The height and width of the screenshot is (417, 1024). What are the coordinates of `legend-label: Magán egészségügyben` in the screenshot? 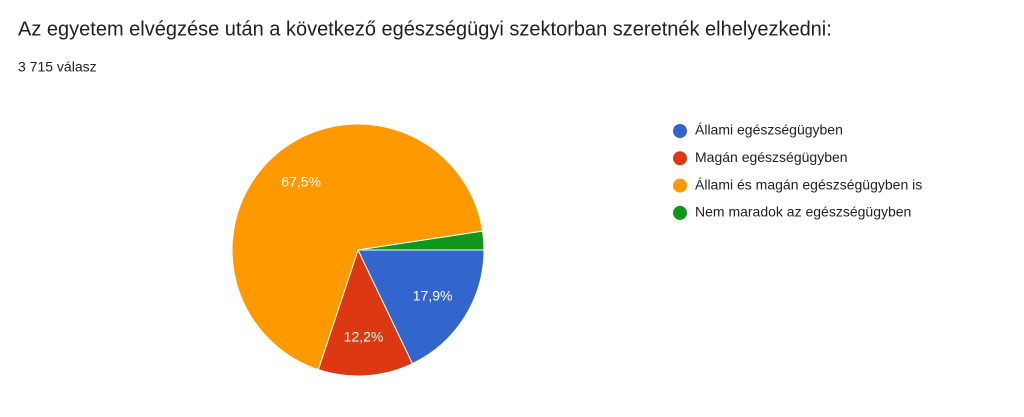 It's located at (771, 157).